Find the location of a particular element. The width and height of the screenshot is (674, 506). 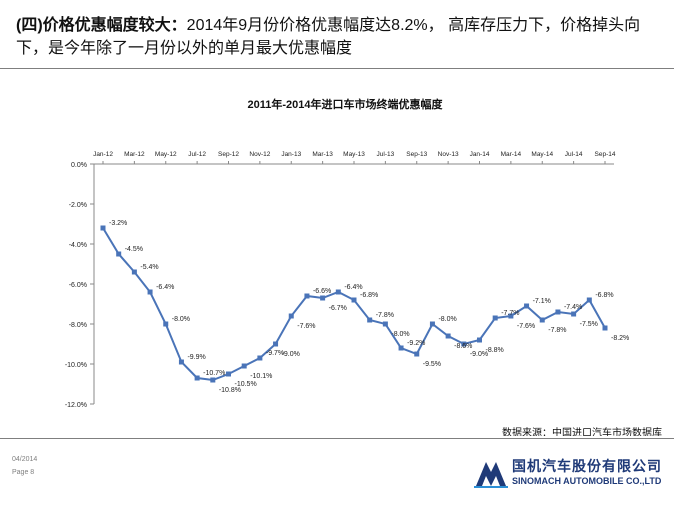

data-label: -8.2% is located at coordinates (620, 338).